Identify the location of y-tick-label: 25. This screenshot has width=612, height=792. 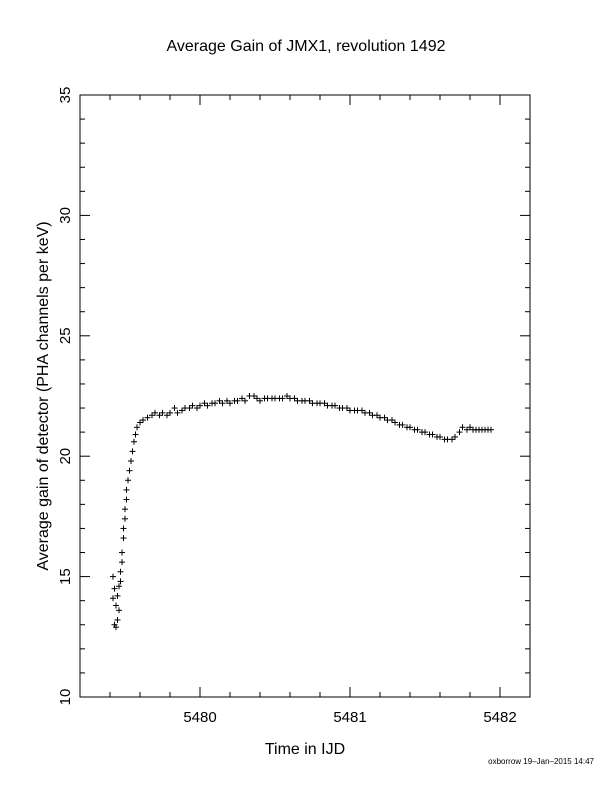
(65, 335).